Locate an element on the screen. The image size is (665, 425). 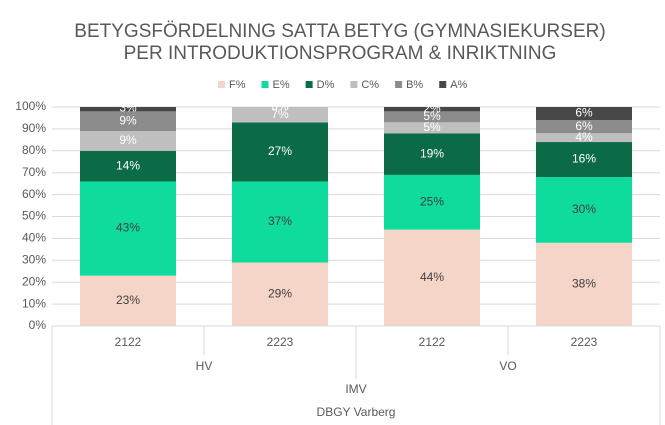
data-label: 2% is located at coordinates (432, 108).